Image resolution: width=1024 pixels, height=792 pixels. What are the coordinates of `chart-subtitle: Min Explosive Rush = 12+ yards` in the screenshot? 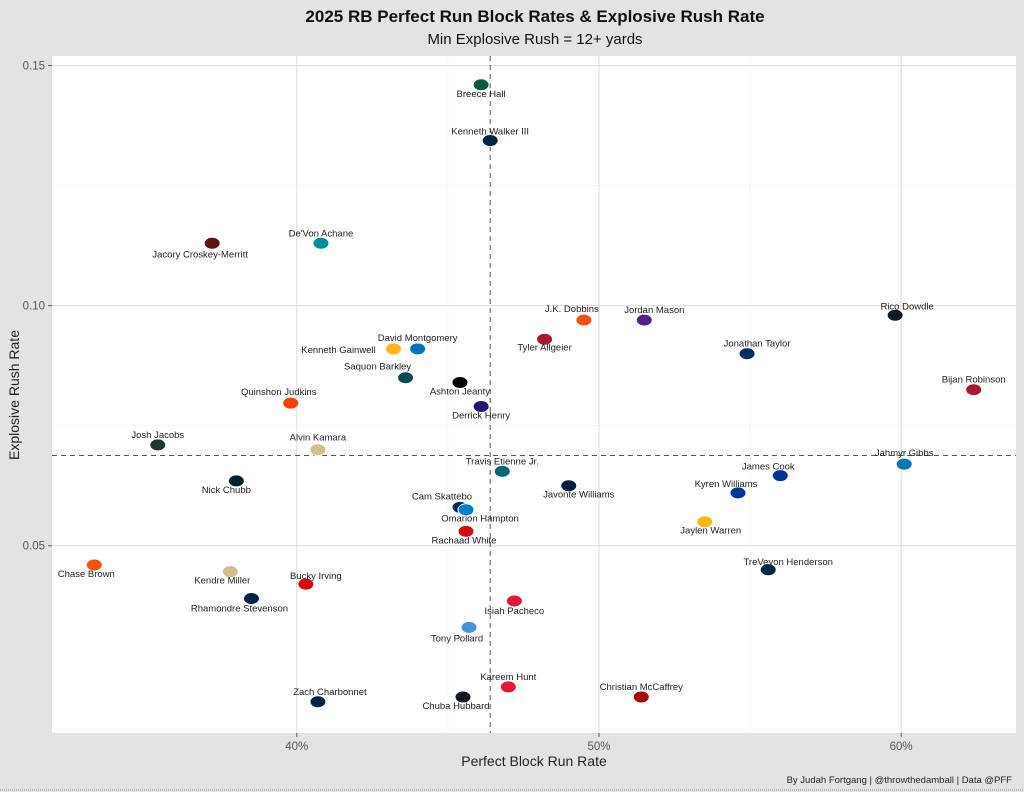 It's located at (534, 39).